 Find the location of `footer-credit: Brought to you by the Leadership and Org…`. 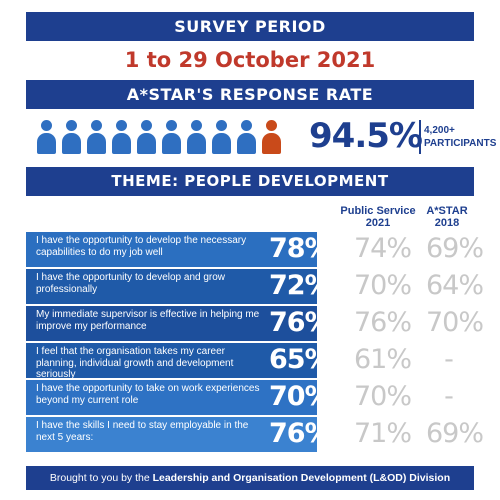

footer-credit: Brought to you by the Leadership and Org… is located at coordinates (250, 478).